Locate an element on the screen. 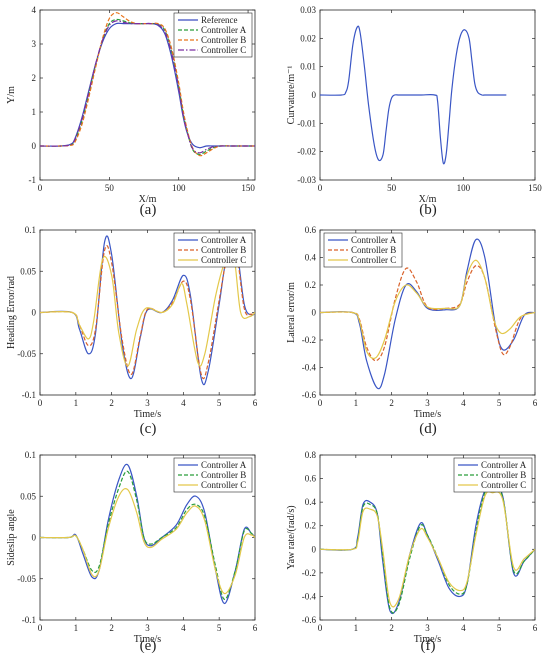 Image resolution: width=550 pixels, height=667 pixels. y-tick-label: 0.02 is located at coordinates (308, 38).